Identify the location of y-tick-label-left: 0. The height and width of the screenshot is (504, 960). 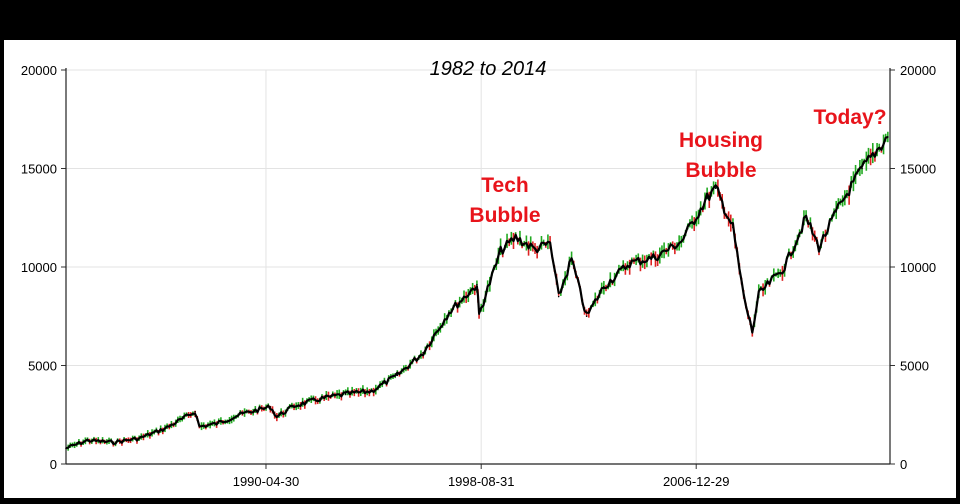
(53, 464).